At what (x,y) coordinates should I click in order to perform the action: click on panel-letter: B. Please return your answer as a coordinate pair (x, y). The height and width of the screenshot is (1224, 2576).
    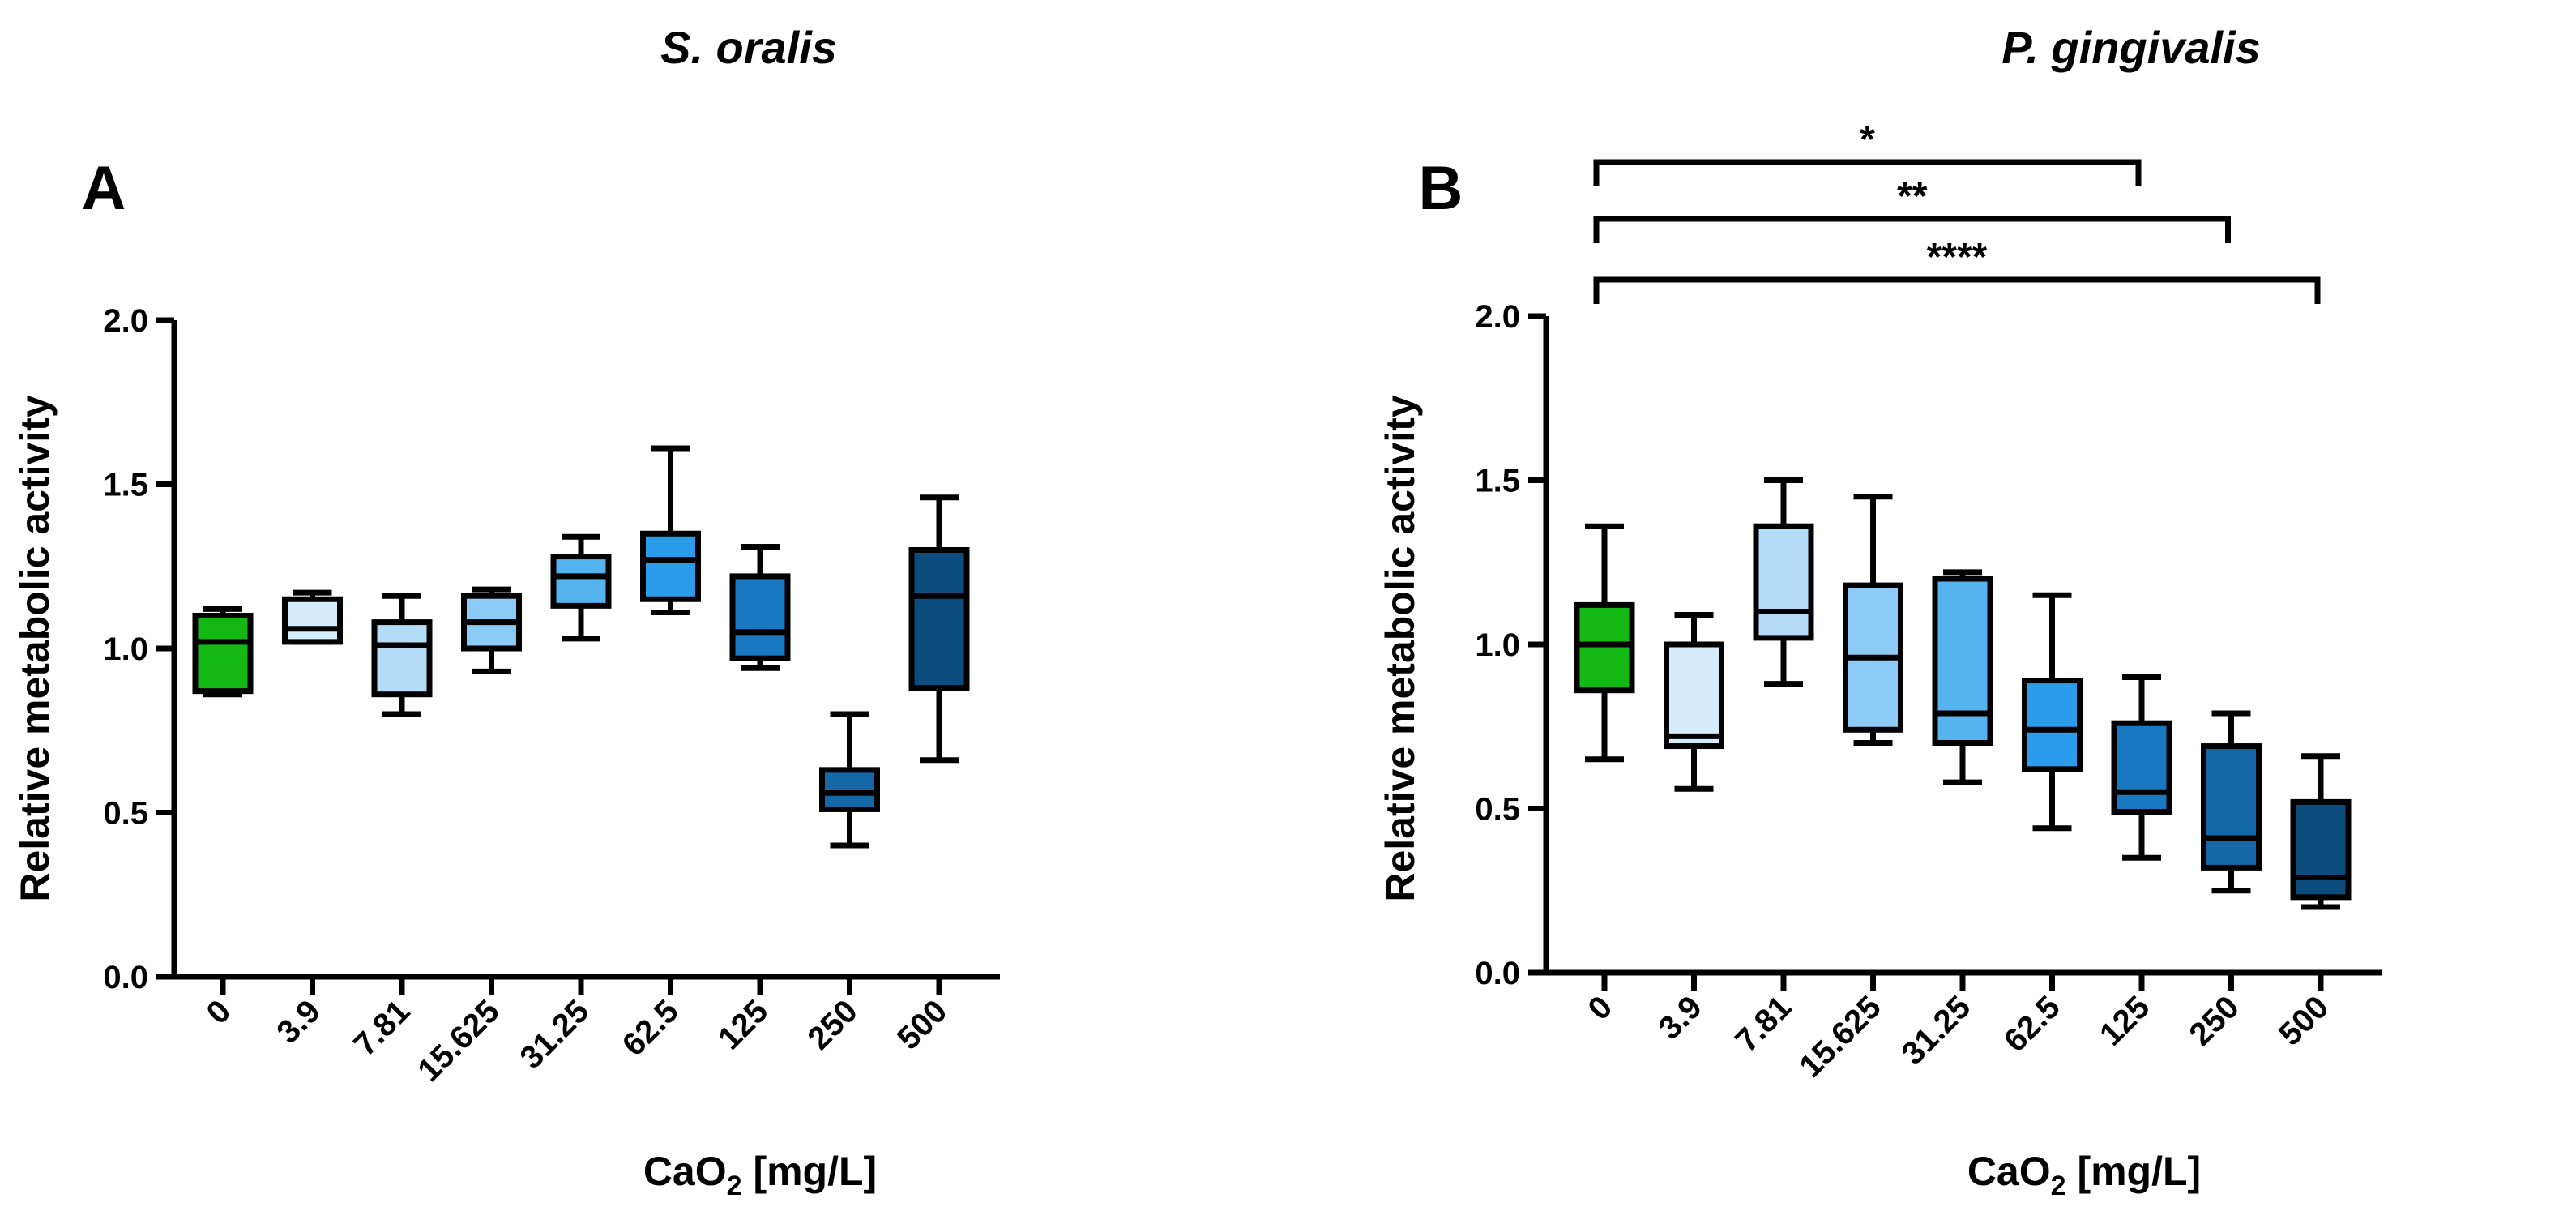
    Looking at the image, I should click on (1441, 188).